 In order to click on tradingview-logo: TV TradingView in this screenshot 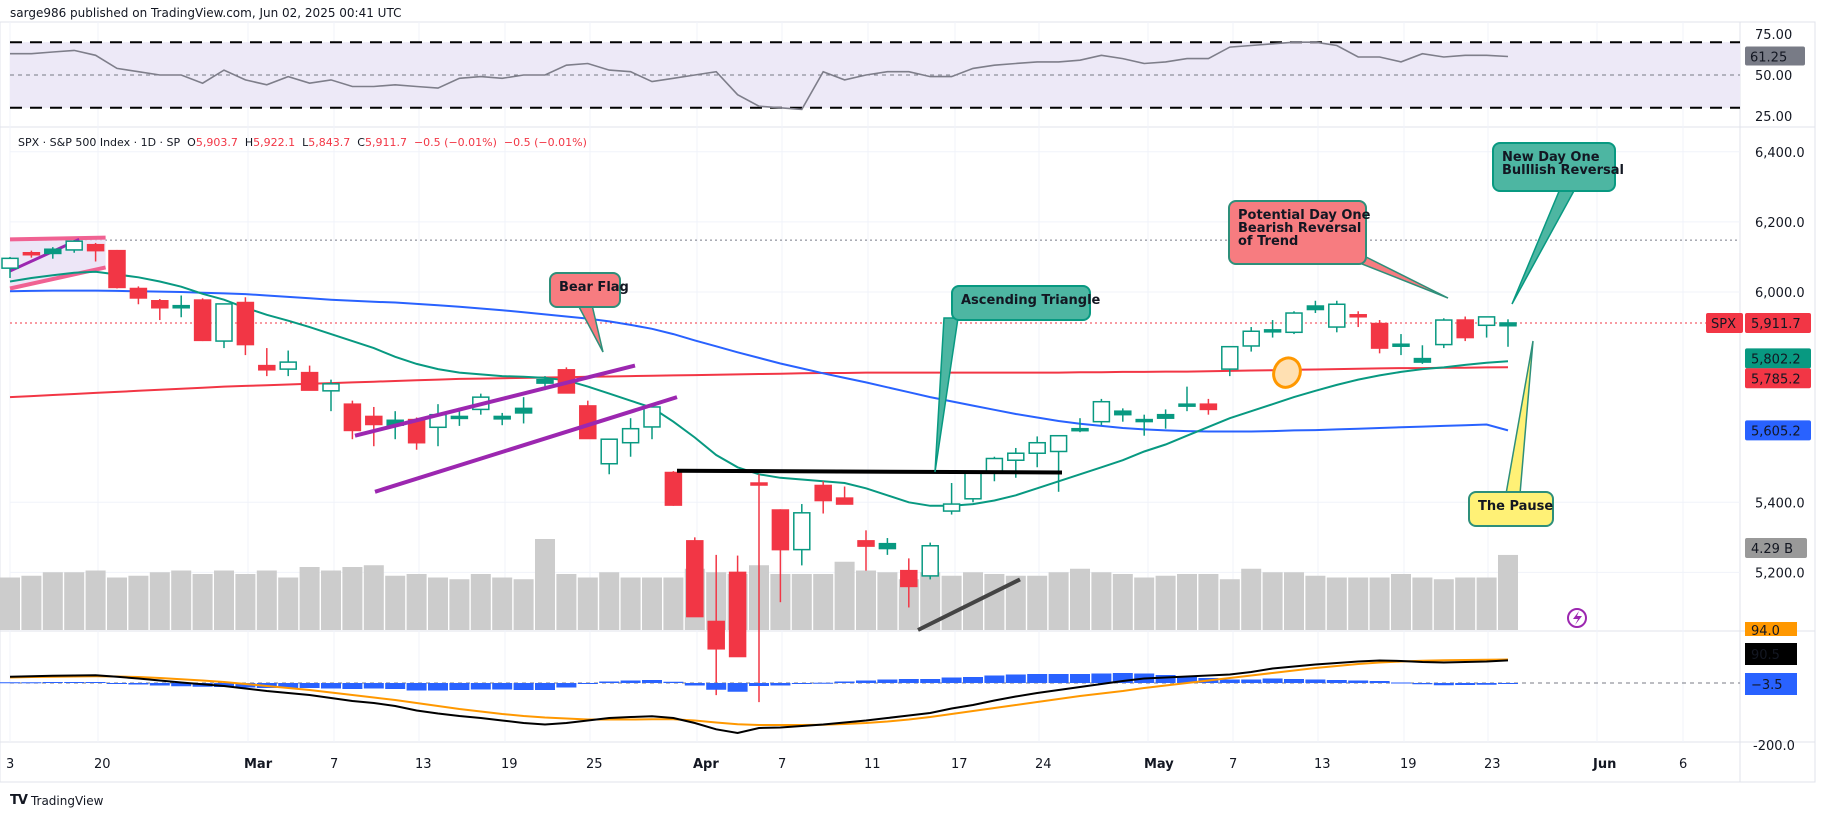, I will do `click(56, 800)`.